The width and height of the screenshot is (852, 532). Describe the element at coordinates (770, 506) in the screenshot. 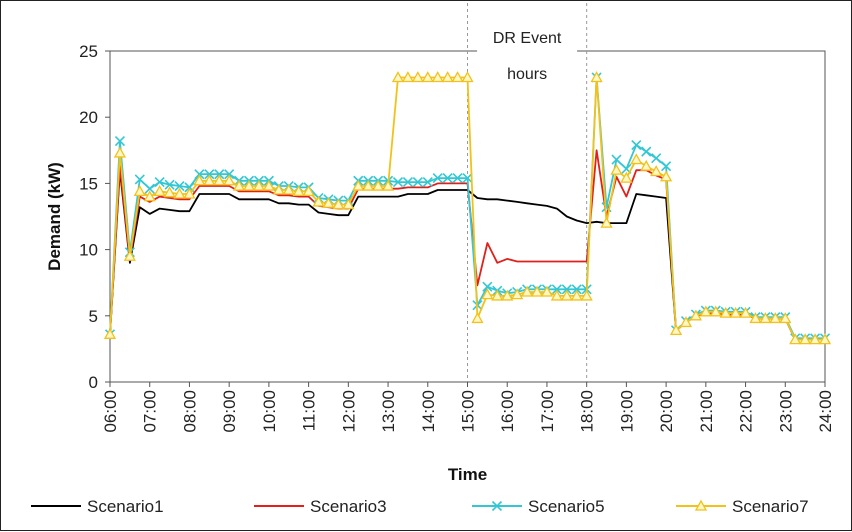

I see `legend-label: Scenario7` at that location.